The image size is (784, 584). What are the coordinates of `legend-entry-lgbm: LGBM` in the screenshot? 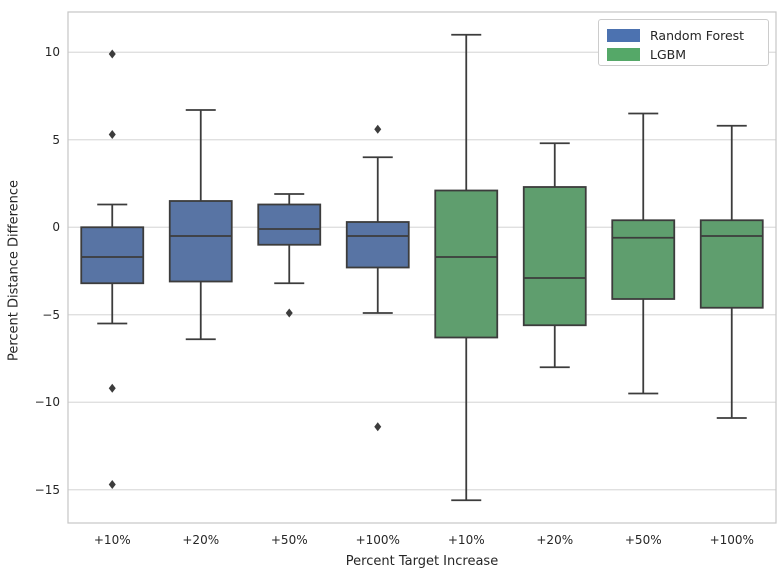 It's located at (683, 54).